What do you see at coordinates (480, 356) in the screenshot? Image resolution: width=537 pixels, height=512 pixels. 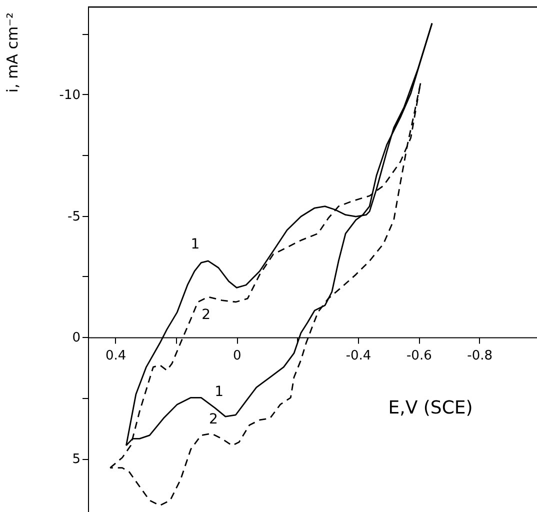 I see `x-tick-label: -0.8` at bounding box center [480, 356].